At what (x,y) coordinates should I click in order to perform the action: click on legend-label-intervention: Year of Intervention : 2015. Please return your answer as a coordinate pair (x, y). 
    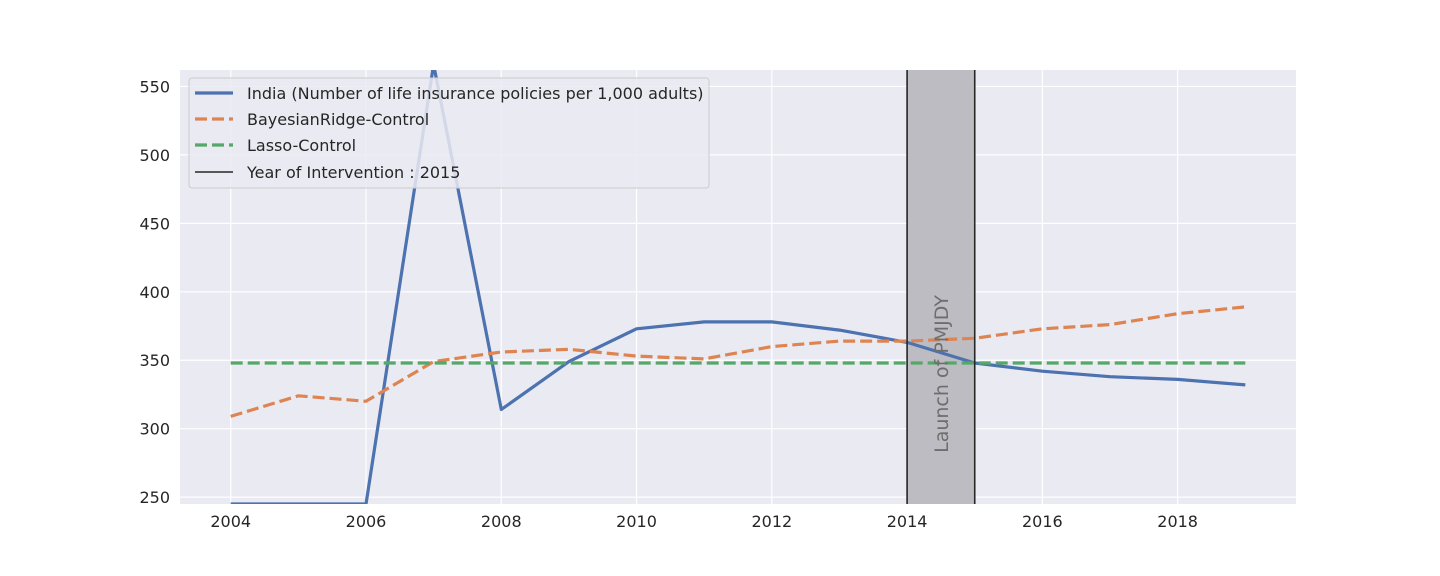
    Looking at the image, I should click on (353, 172).